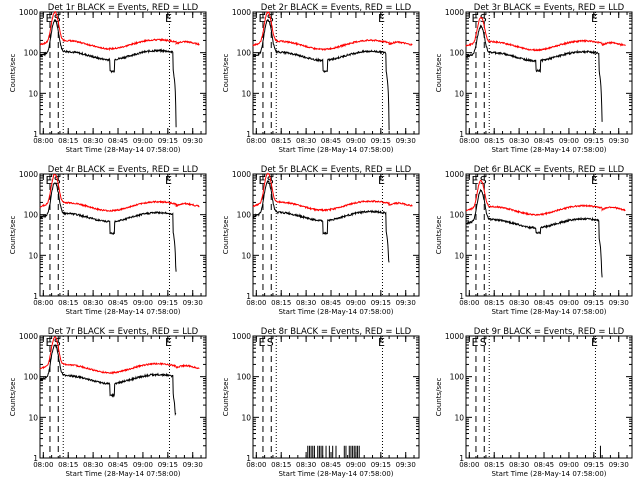 This screenshot has height=480, width=640. What do you see at coordinates (123, 170) in the screenshot?
I see `panel-title: Det 4r BLACK = Events, RED = LLD` at bounding box center [123, 170].